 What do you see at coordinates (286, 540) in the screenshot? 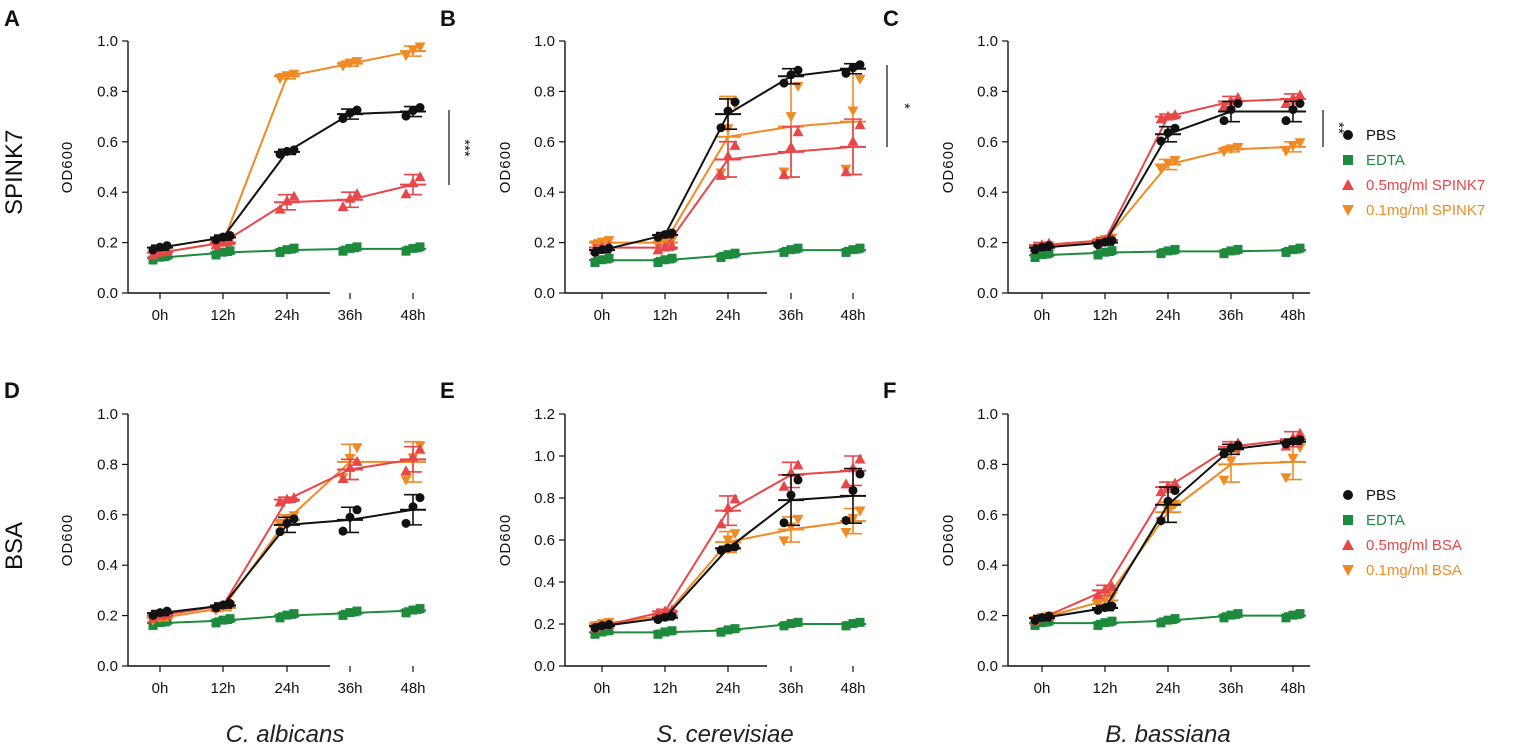
I see `series-line` at bounding box center [286, 540].